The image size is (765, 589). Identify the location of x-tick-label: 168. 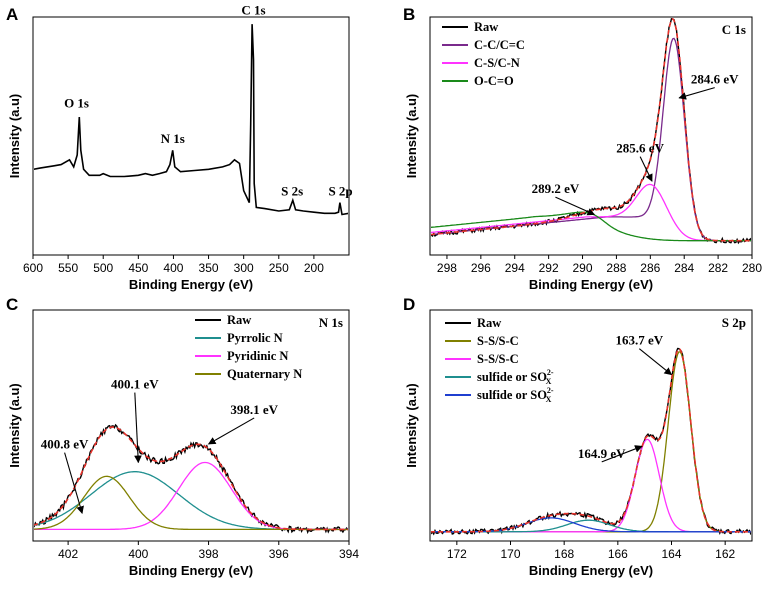
(564, 554).